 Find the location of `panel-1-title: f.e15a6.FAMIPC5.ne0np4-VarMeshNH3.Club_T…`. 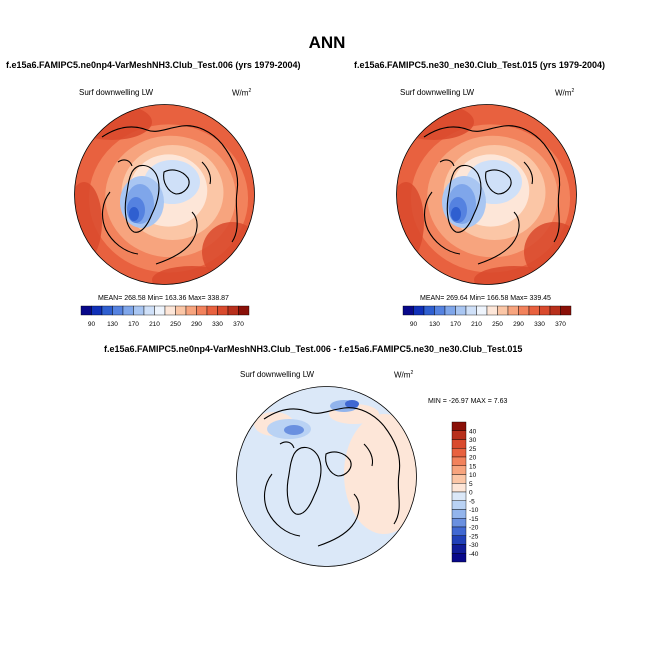

panel-1-title: f.e15a6.FAMIPC5.ne0np4-VarMeshNH3.Club_T… is located at coordinates (153, 65).